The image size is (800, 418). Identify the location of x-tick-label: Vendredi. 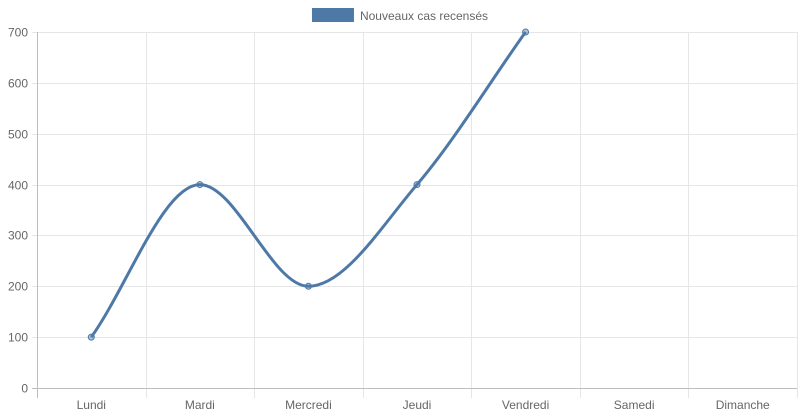
(525, 405).